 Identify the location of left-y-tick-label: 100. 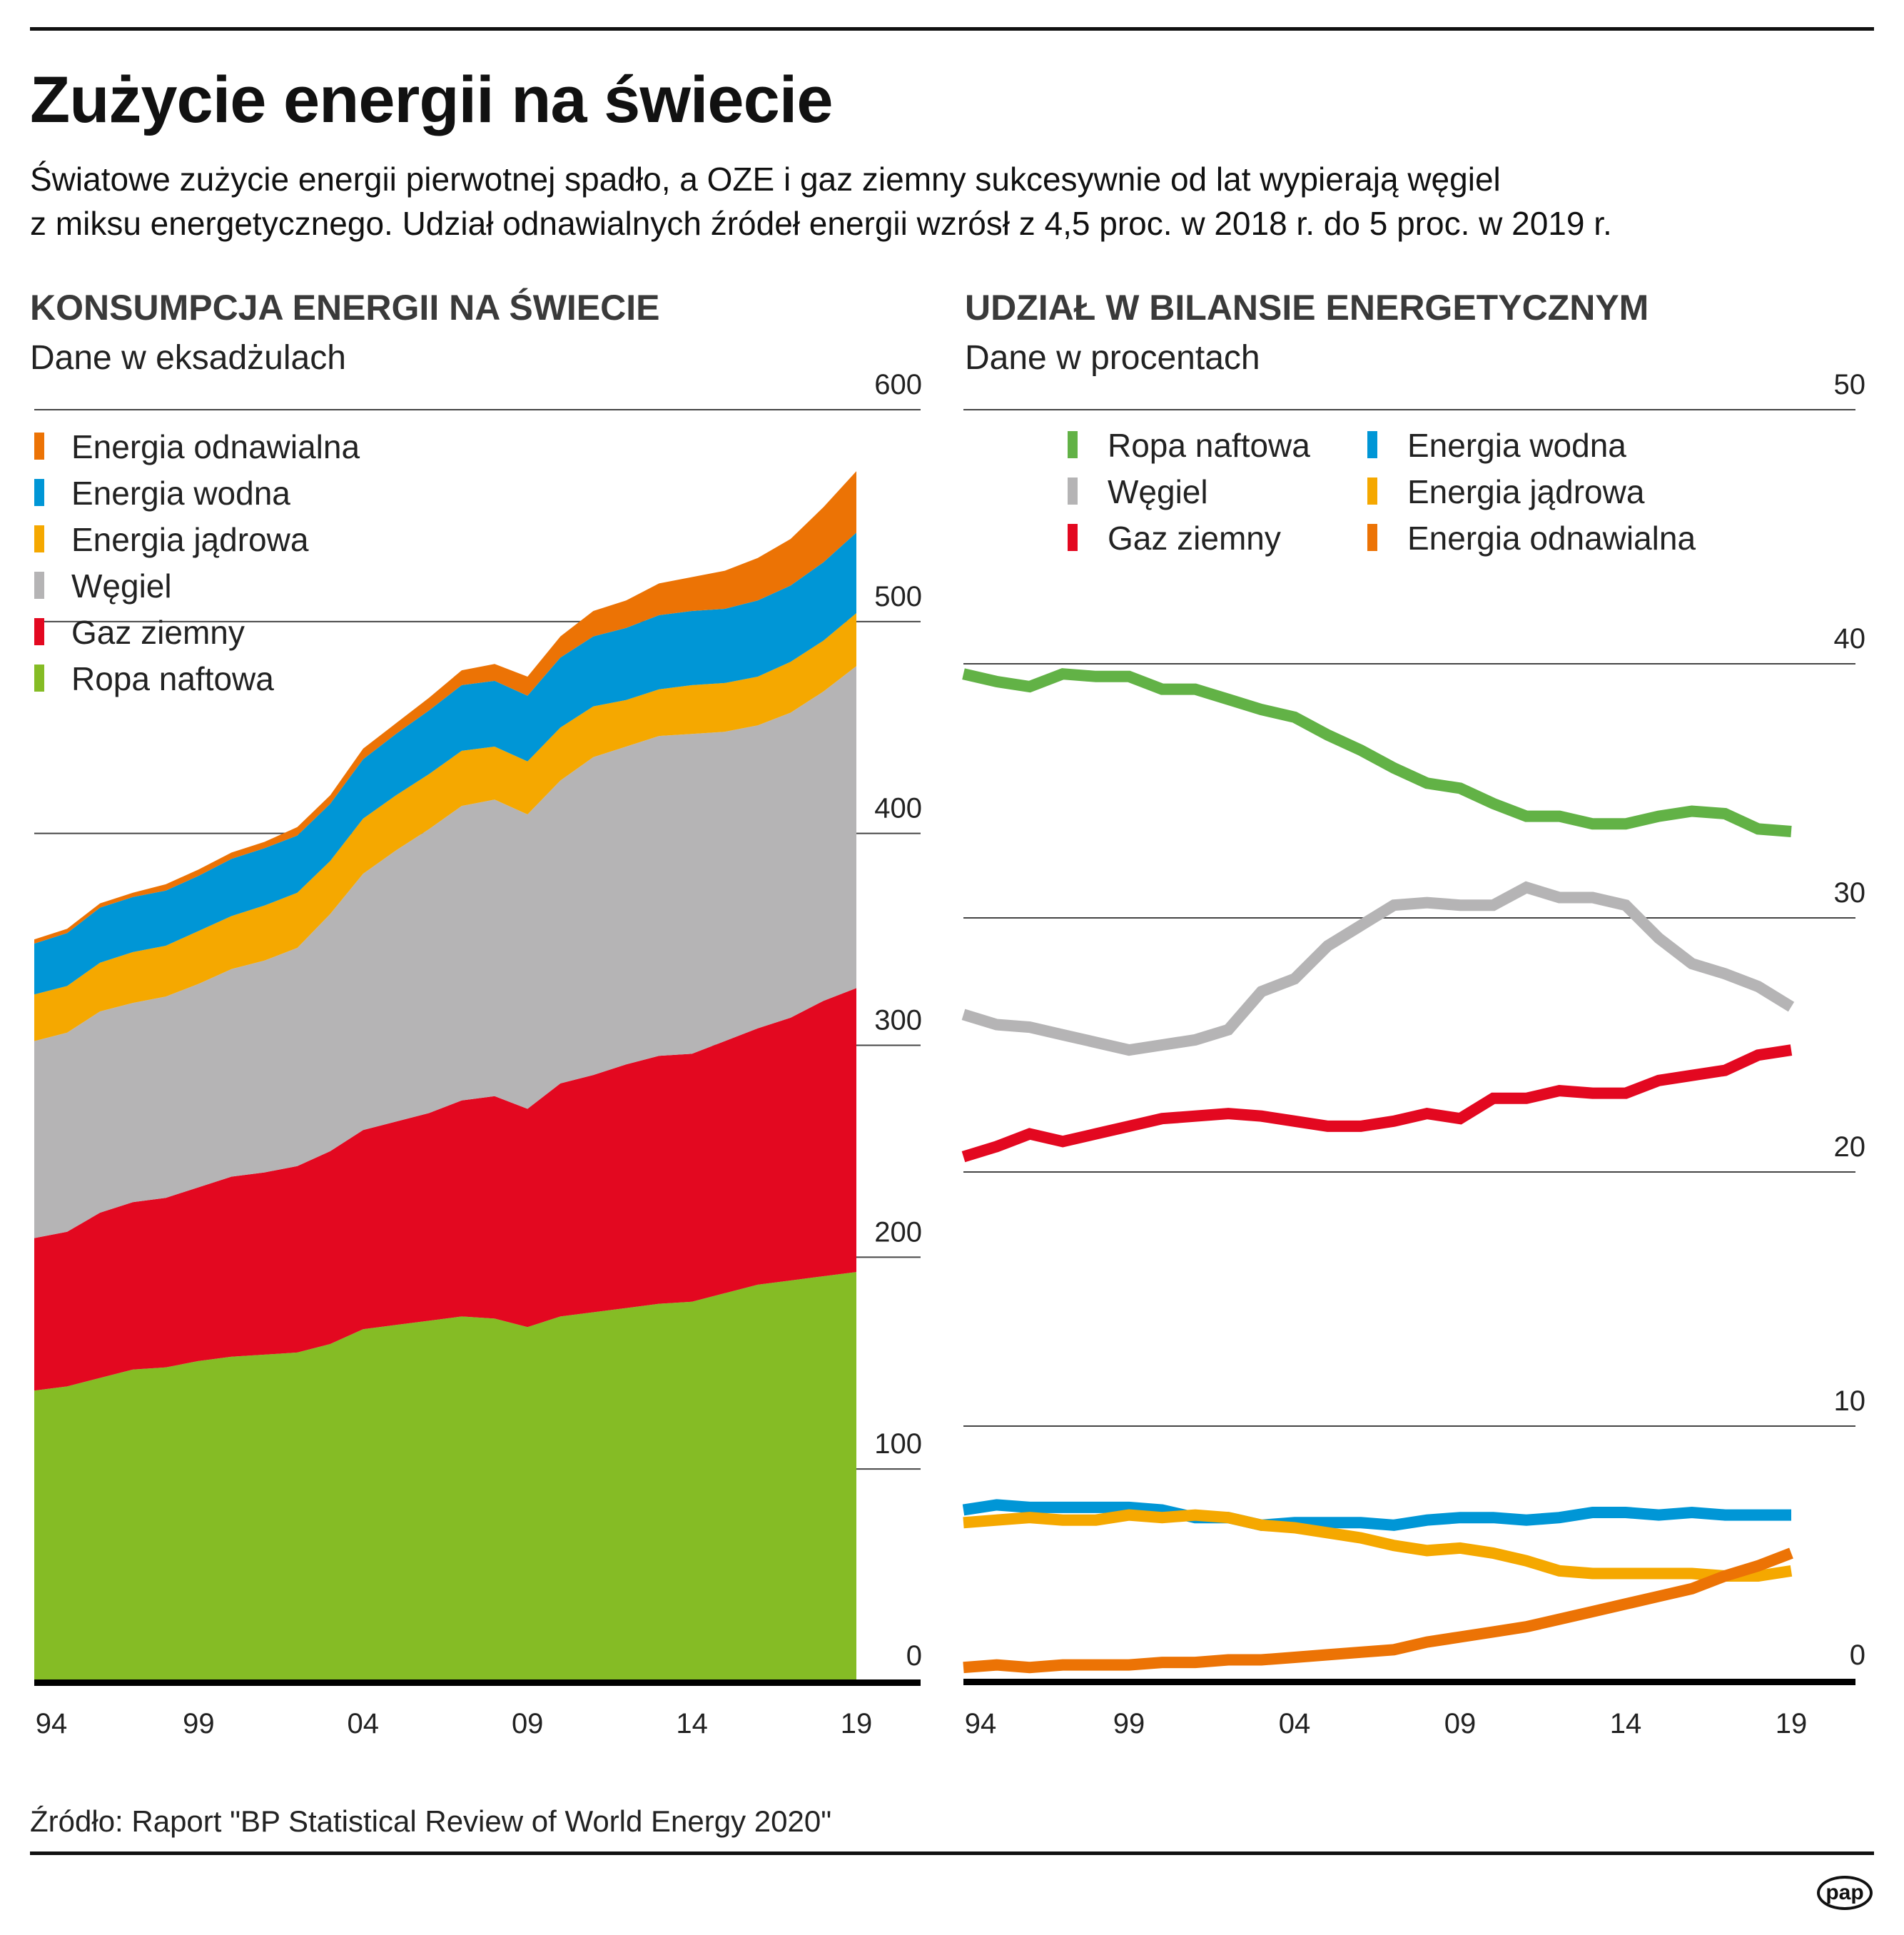
(898, 1444).